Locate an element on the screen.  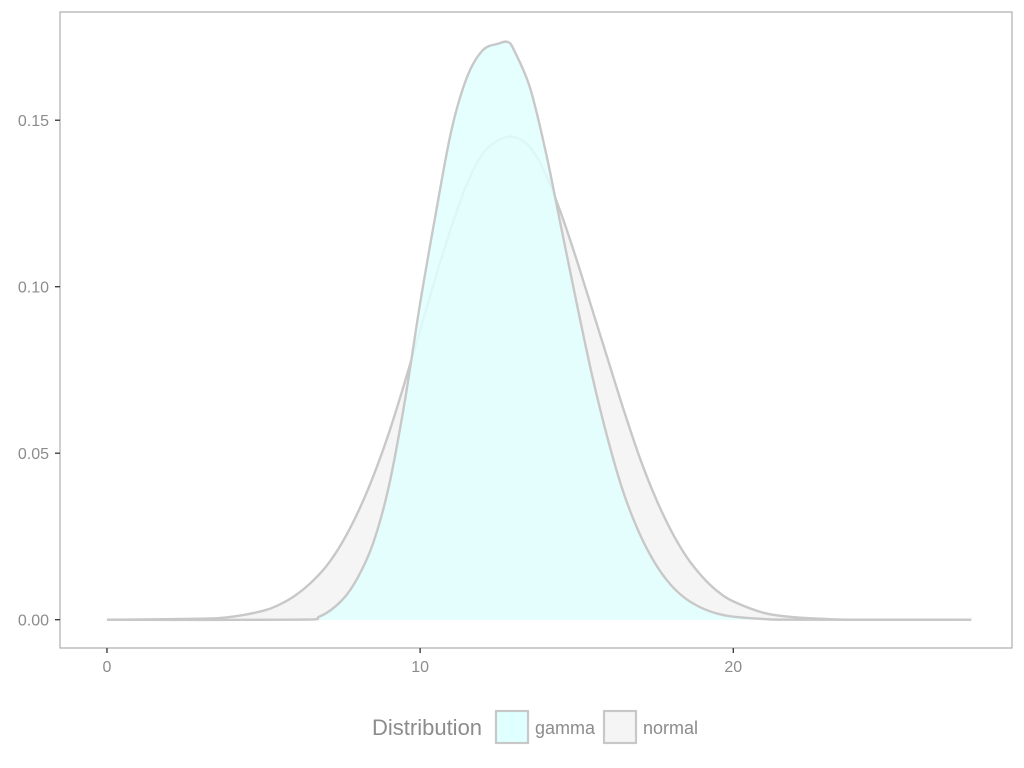
legend-items: gamma normal is located at coordinates (596, 727).